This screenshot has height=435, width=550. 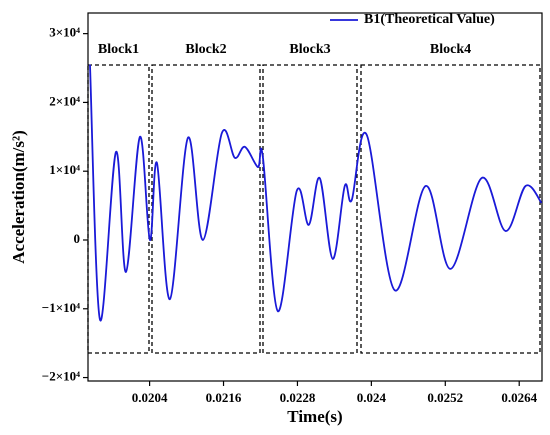 What do you see at coordinates (77, 238) in the screenshot?
I see `y-tick-label: 0` at bounding box center [77, 238].